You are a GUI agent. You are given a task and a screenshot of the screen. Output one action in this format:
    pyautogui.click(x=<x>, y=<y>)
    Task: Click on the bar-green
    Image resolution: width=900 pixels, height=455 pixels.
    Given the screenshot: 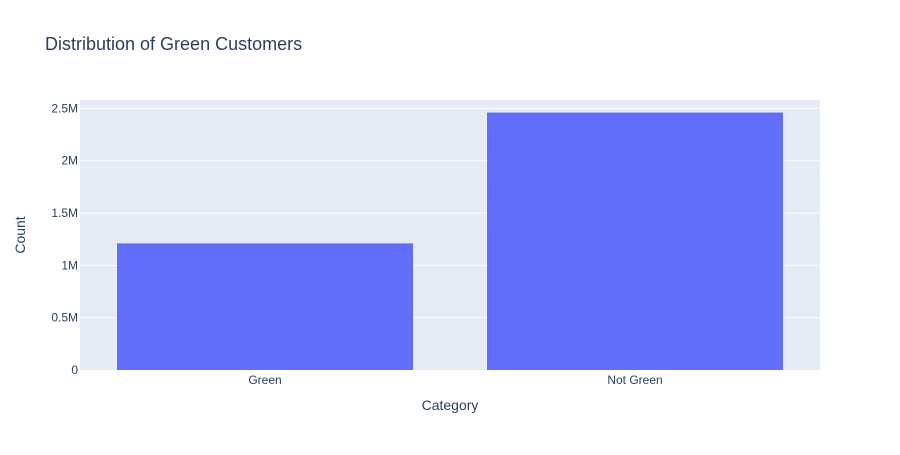 What is the action you would take?
    pyautogui.click(x=265, y=306)
    